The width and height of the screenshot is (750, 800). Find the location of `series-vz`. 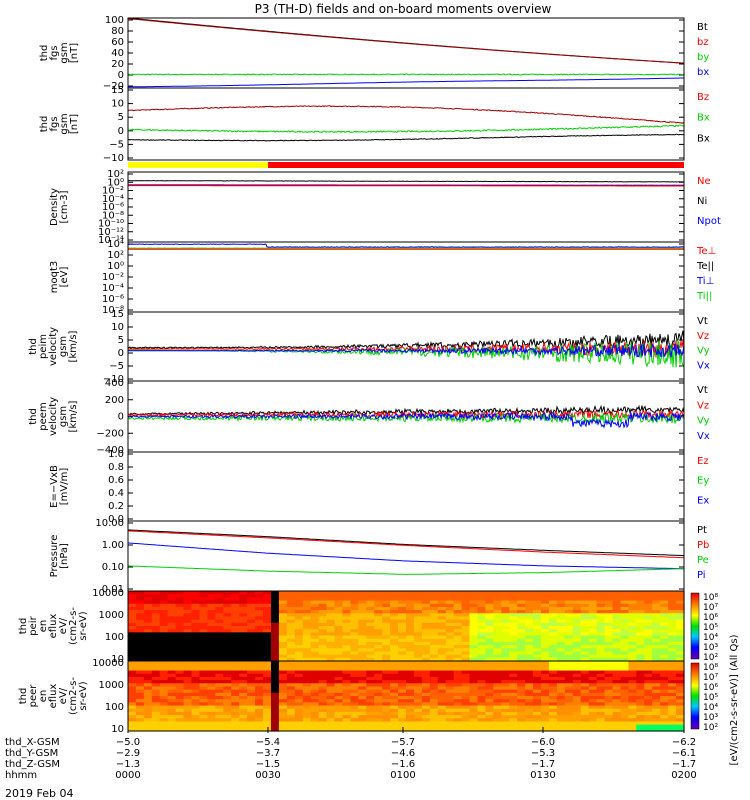

series-vz is located at coordinates (406, 349).